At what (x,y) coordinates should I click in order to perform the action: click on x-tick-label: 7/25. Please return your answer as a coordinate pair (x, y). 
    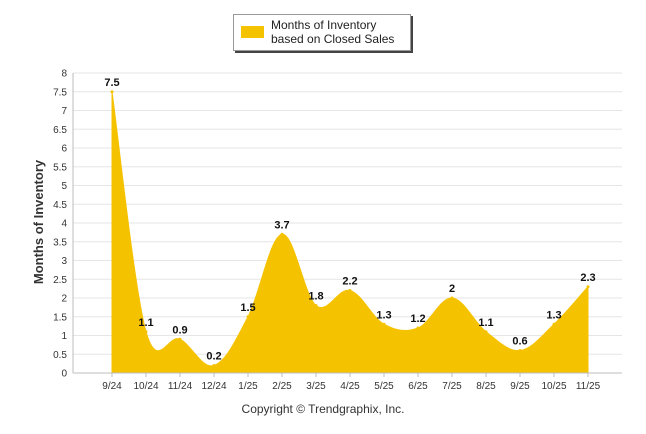
    Looking at the image, I should click on (452, 386).